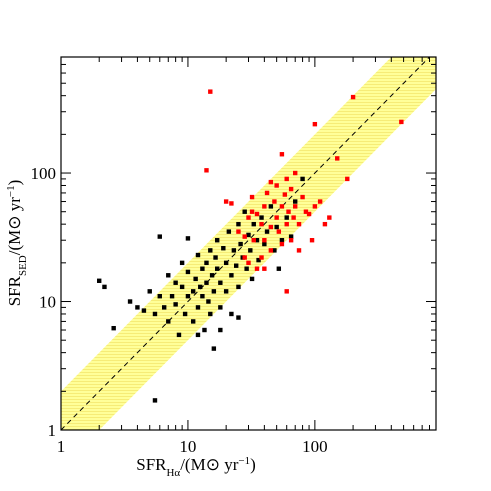 Image resolution: width=491 pixels, height=491 pixels. What do you see at coordinates (173, 473) in the screenshot?
I see `xlabel-part: Hα` at bounding box center [173, 473].